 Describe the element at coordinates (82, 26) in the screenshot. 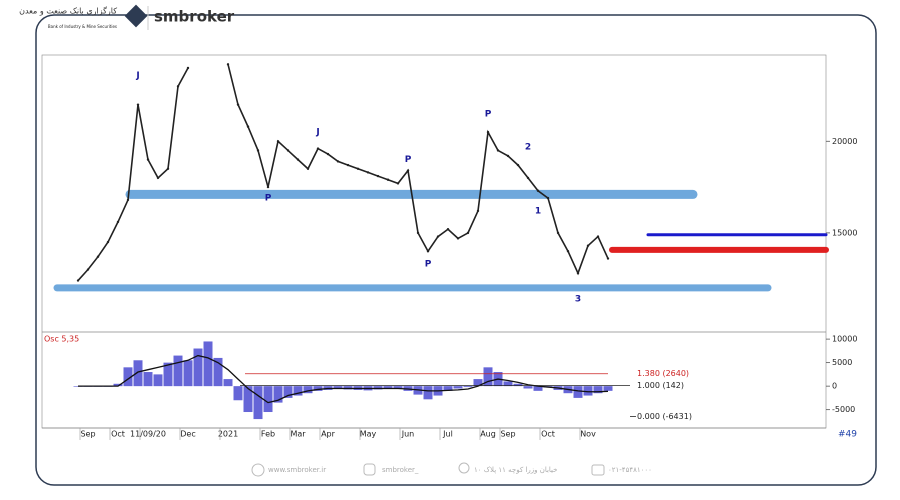

I see `bank-name-en: Bank of Industry & Mine Securities` at that location.